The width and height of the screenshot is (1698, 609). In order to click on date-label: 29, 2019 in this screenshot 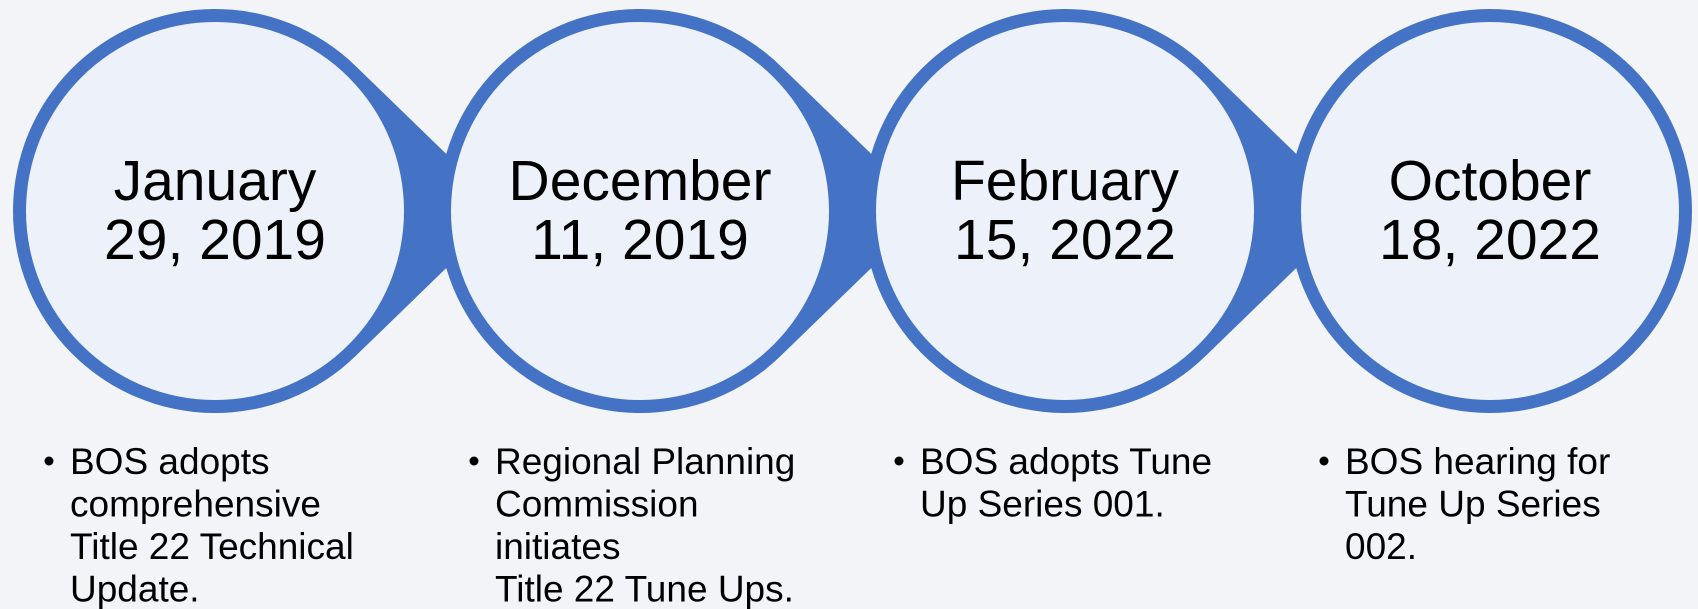, I will do `click(215, 240)`.